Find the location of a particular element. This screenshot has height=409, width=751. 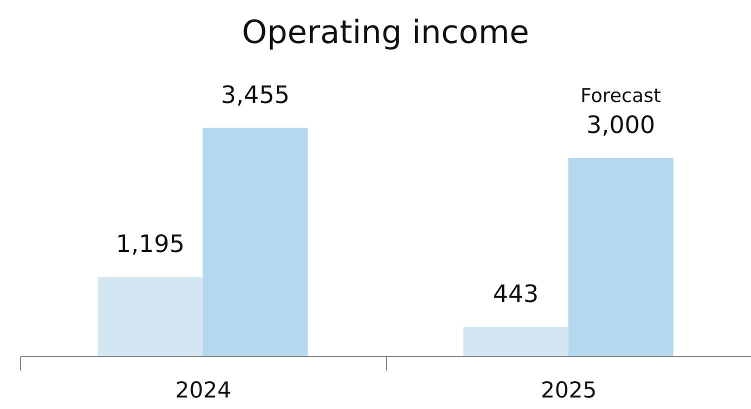

x-tick-label: 2025 is located at coordinates (568, 391).